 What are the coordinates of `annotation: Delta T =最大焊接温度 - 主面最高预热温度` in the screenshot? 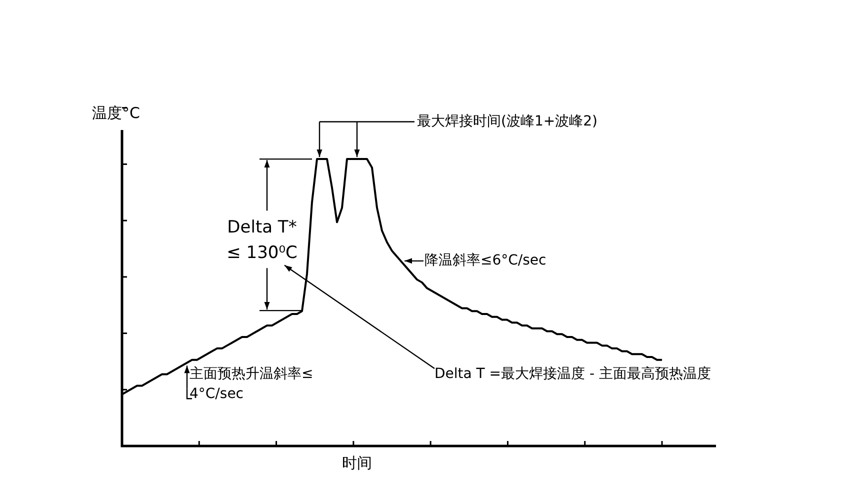 It's located at (572, 374).